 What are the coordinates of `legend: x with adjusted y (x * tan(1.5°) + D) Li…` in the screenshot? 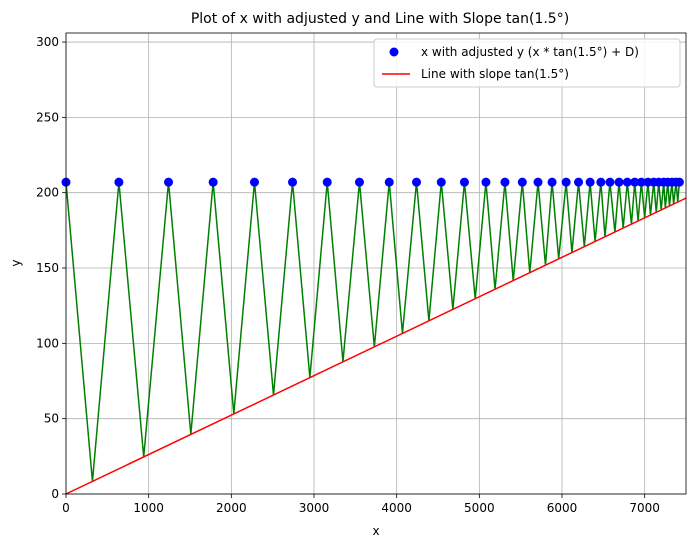 It's located at (527, 63).